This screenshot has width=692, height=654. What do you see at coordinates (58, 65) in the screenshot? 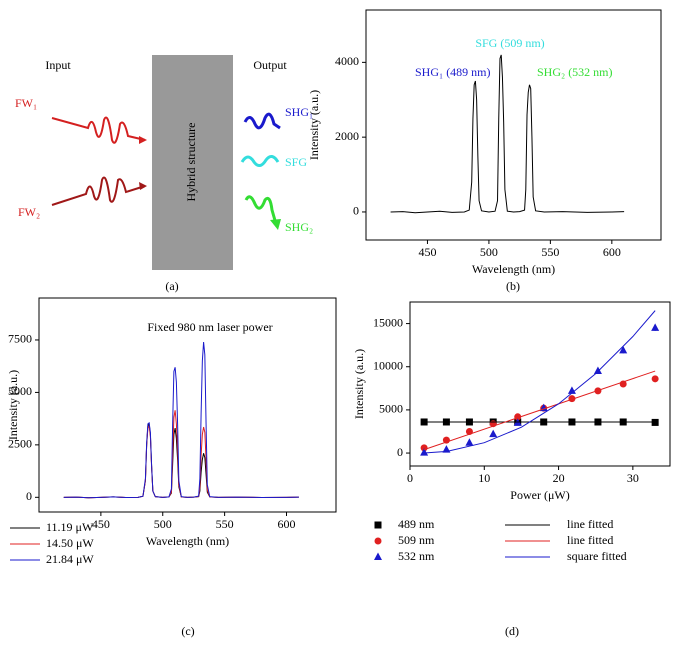
I see `input-label: Input` at bounding box center [58, 65].